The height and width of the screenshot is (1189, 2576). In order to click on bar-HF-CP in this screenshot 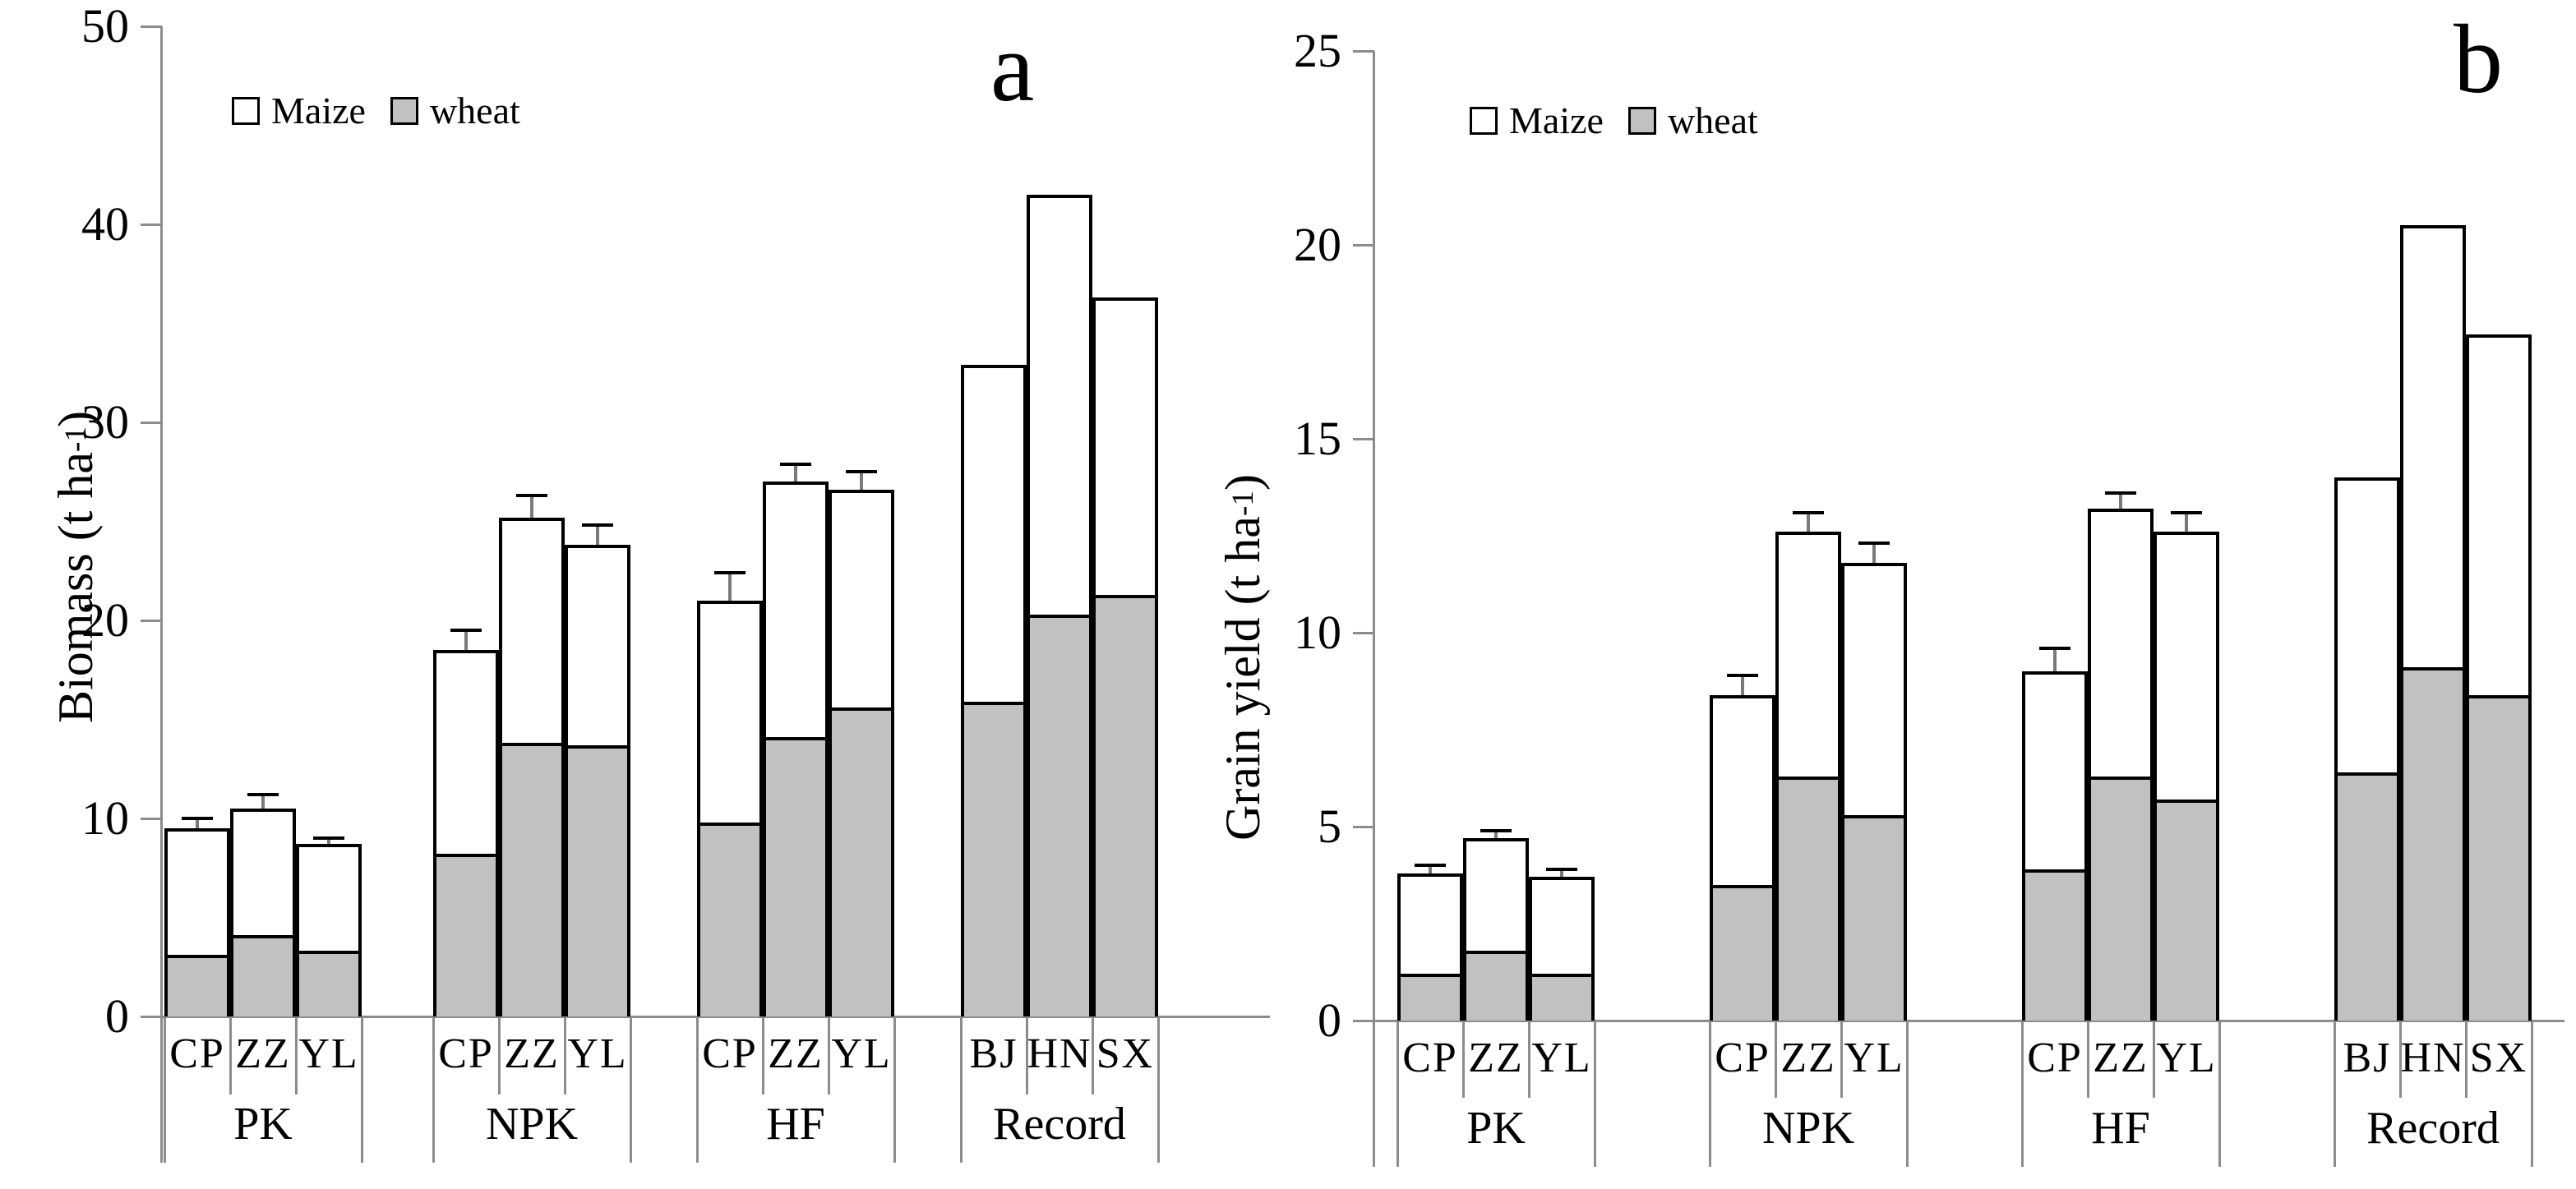, I will do `click(730, 808)`.